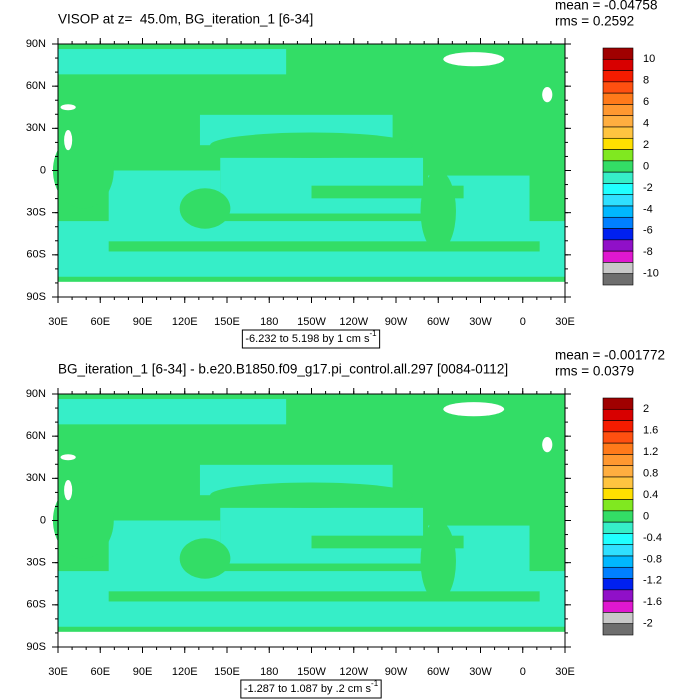  What do you see at coordinates (652, 581) in the screenshot?
I see `colorbar-label: -1.2` at bounding box center [652, 581].